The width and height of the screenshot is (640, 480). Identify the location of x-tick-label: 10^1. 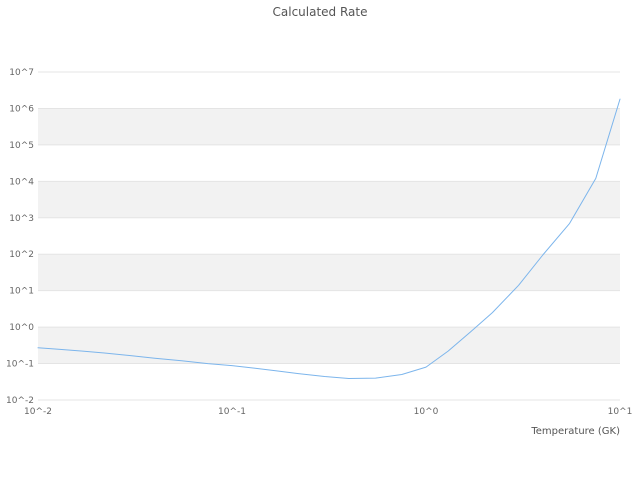
(620, 412).